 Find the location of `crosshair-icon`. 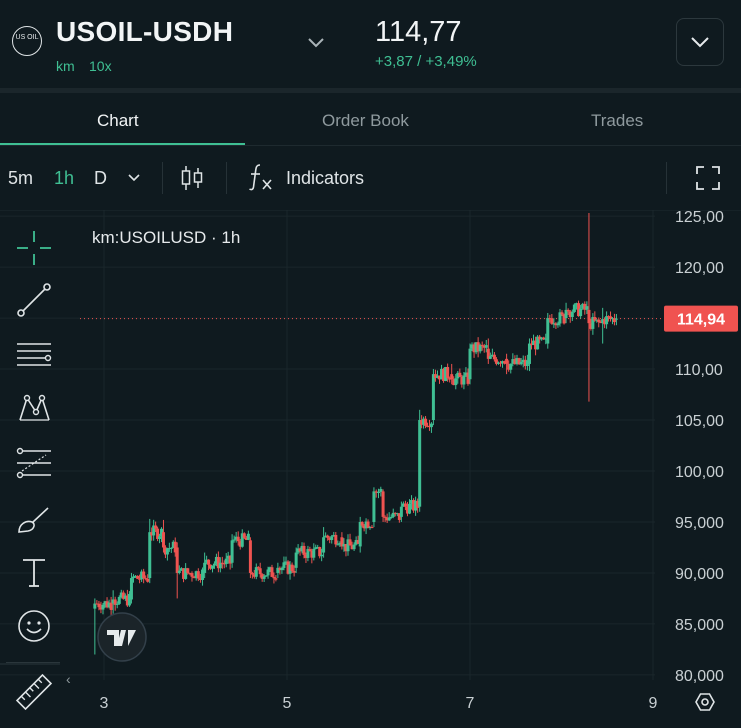

crosshair-icon is located at coordinates (34, 248).